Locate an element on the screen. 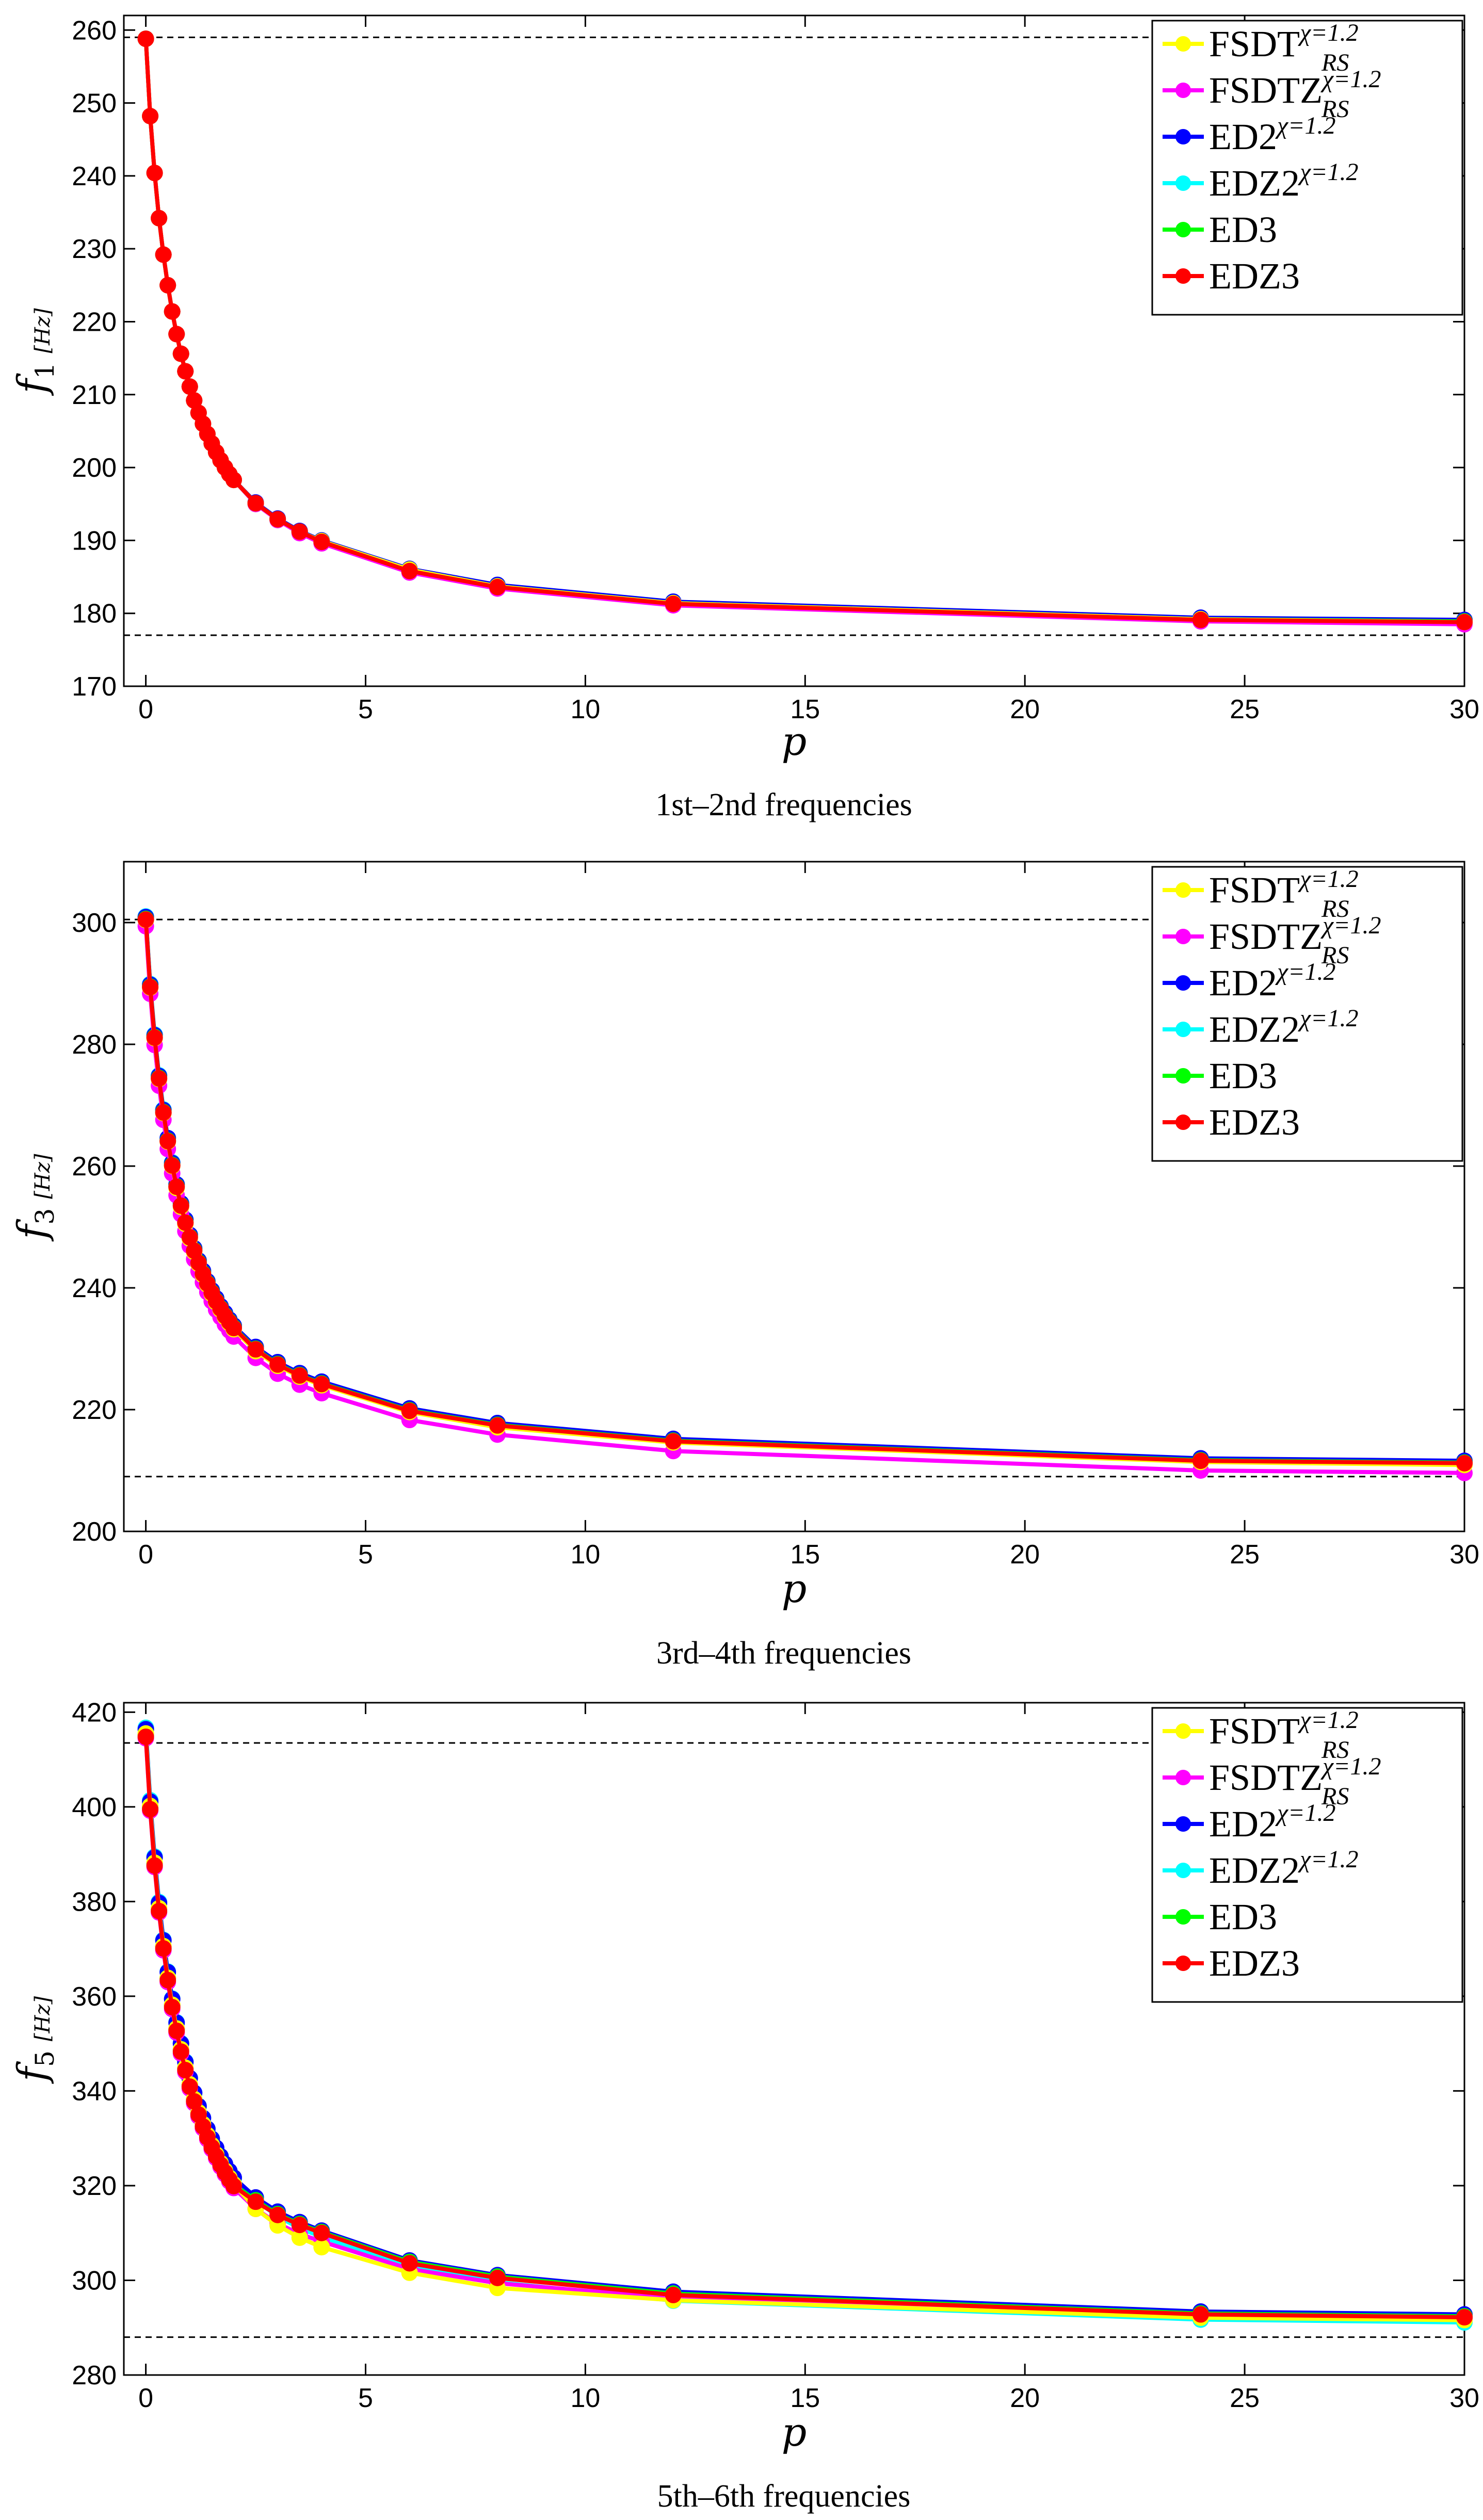  legend-label-sub: RS is located at coordinates (1335, 63).